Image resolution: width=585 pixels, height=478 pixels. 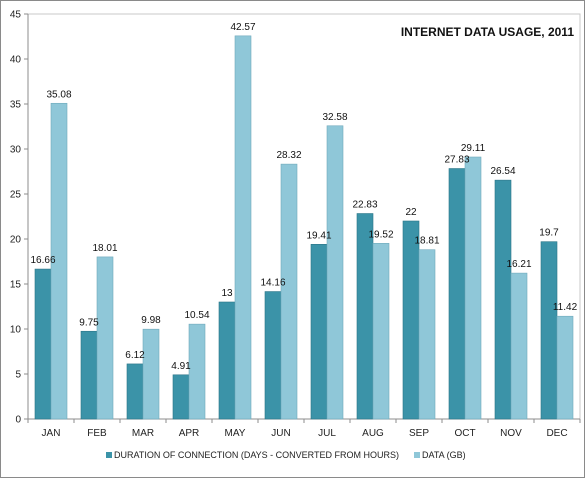 What do you see at coordinates (380, 234) in the screenshot?
I see `data-label-data: 19.52` at bounding box center [380, 234].